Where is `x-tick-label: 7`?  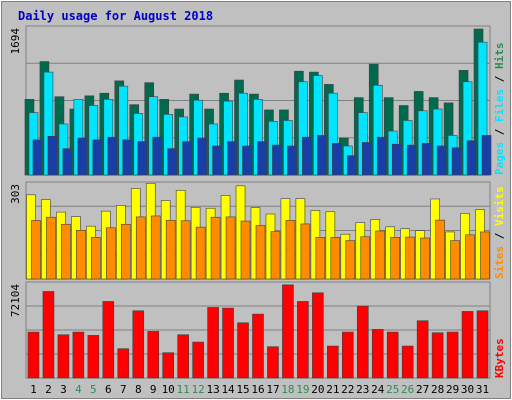
x-tick-label: 7 is located at coordinates (123, 389).